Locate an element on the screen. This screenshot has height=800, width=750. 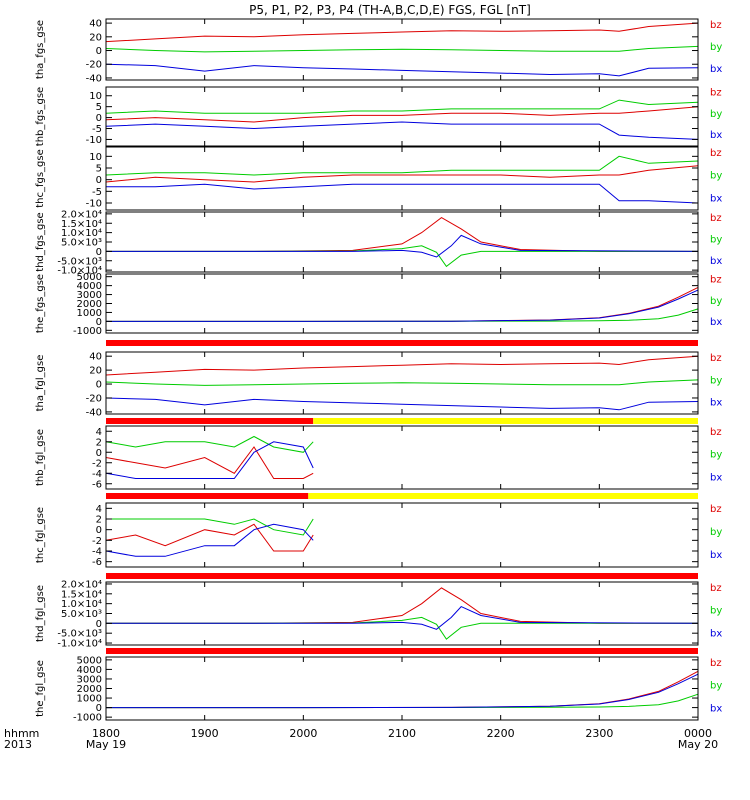
y-tick-label: -1000 is located at coordinates (87, 718).